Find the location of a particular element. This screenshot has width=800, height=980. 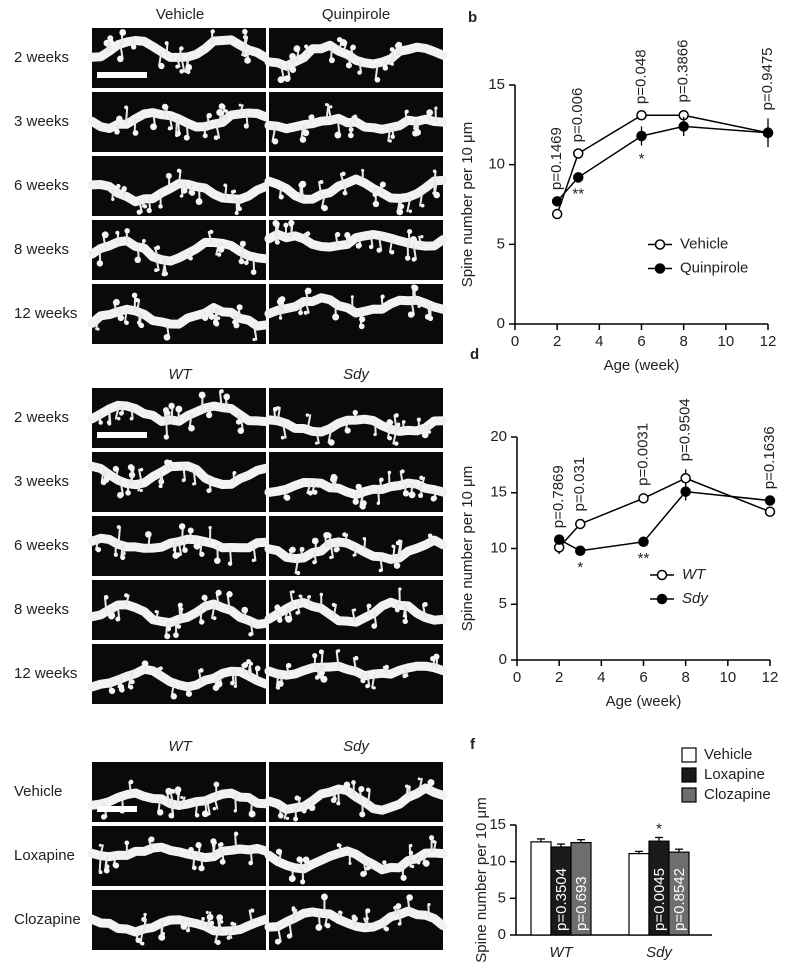

legend-label: WT is located at coordinates (694, 574).